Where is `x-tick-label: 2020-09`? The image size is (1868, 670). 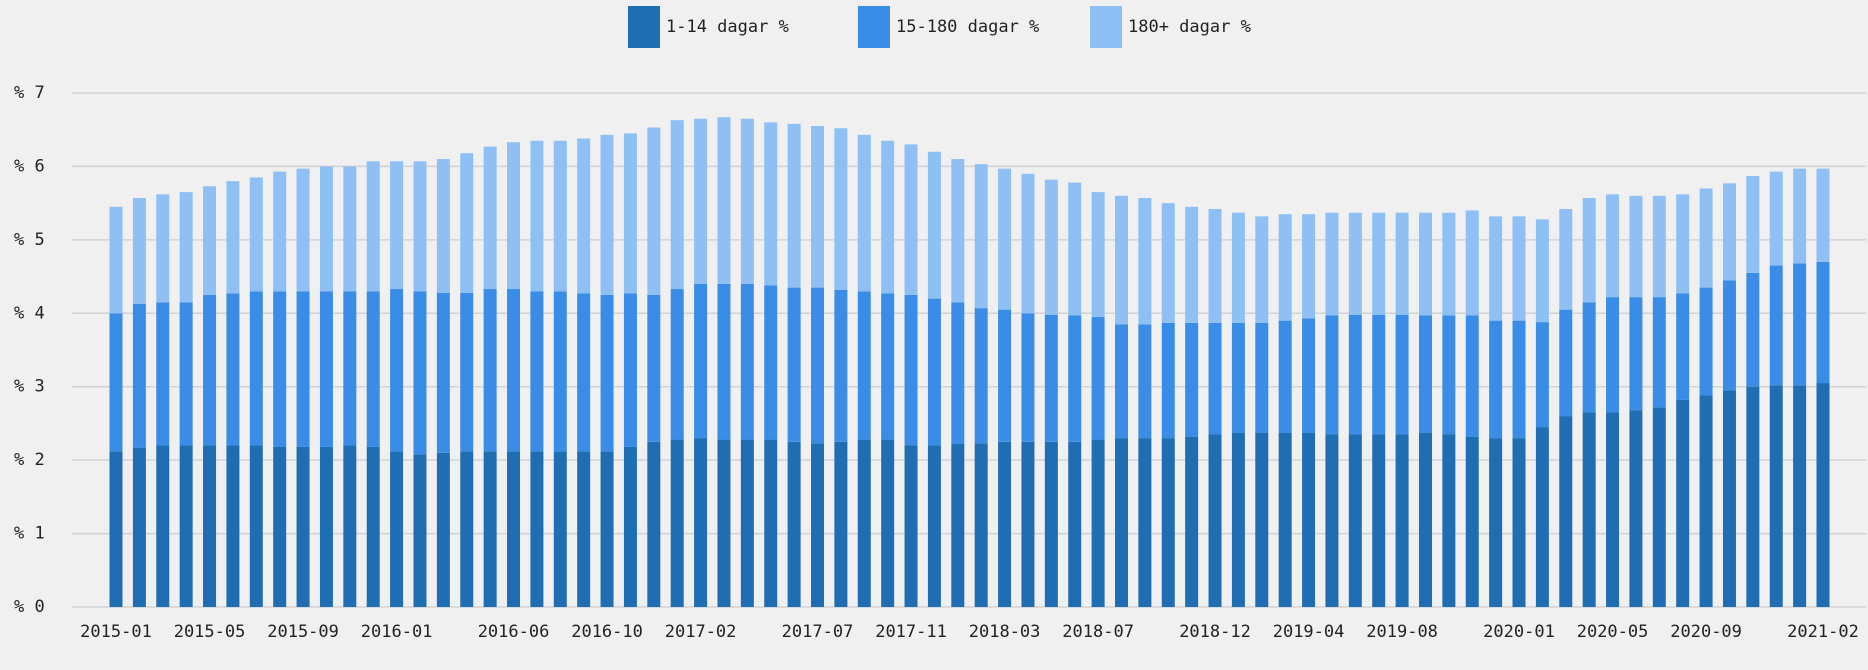 x-tick-label: 2020-09 is located at coordinates (1706, 632).